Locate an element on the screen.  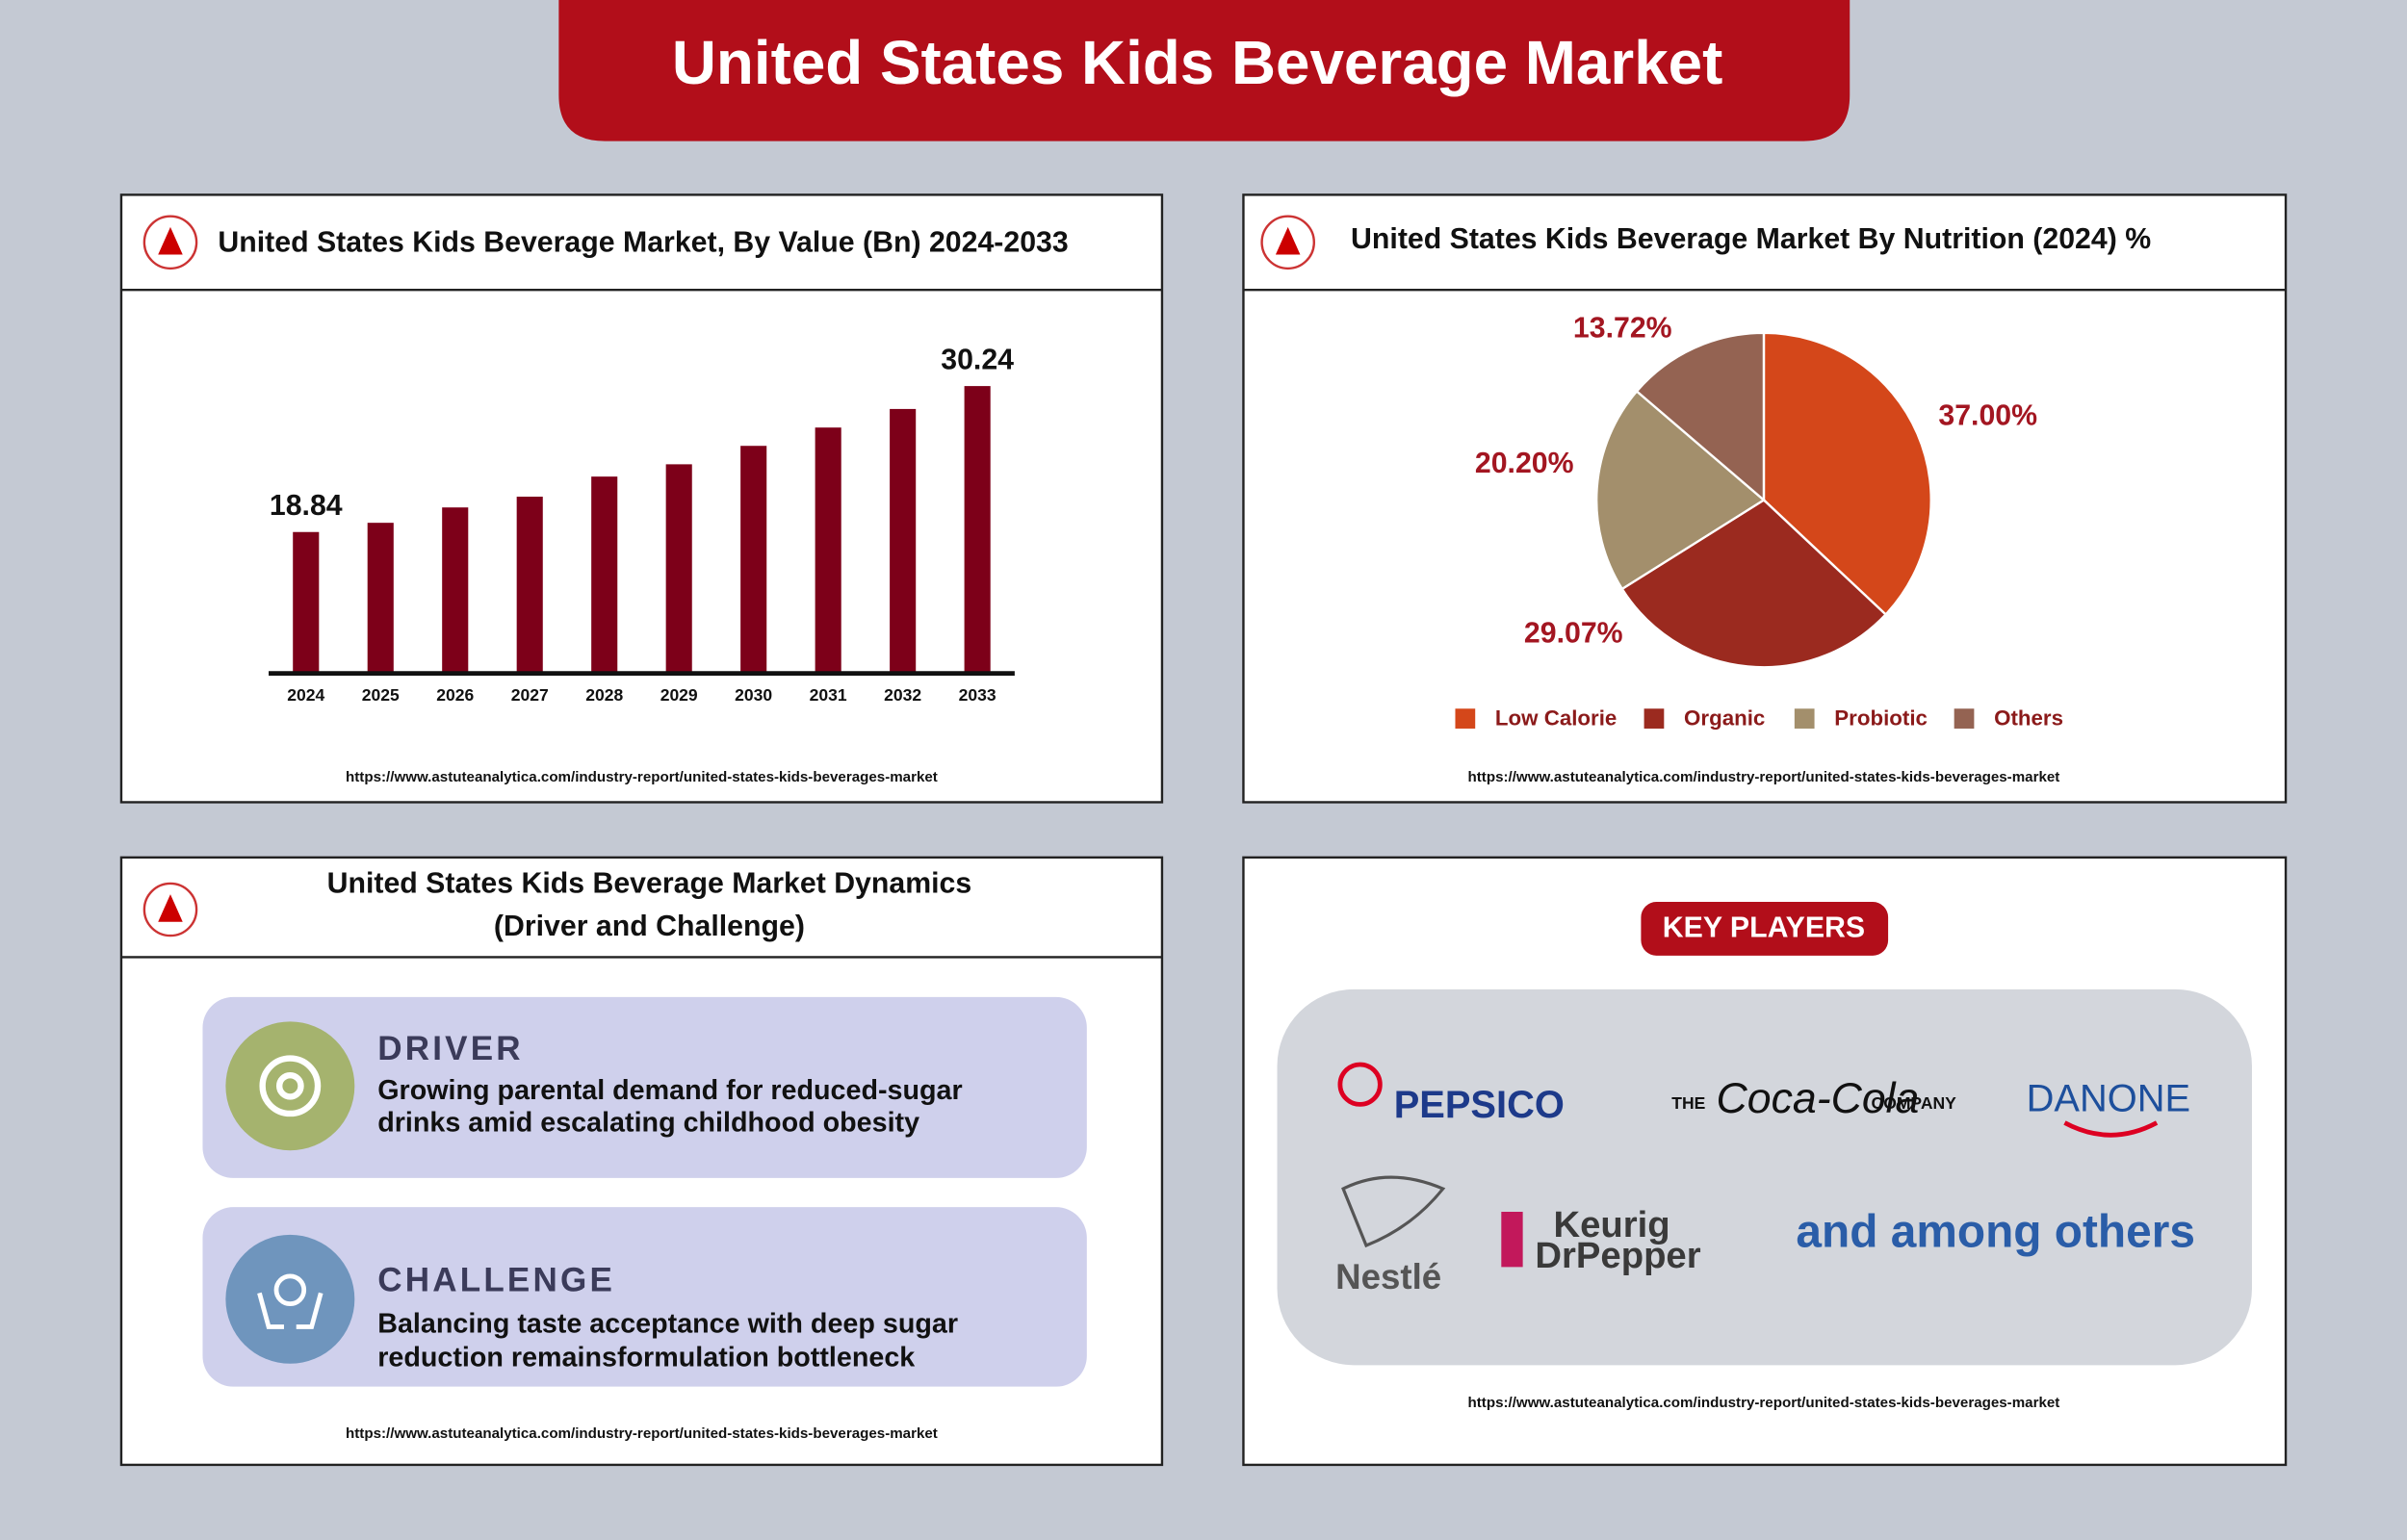
main-title: United States Kids Beverage Market is located at coordinates (1197, 62).